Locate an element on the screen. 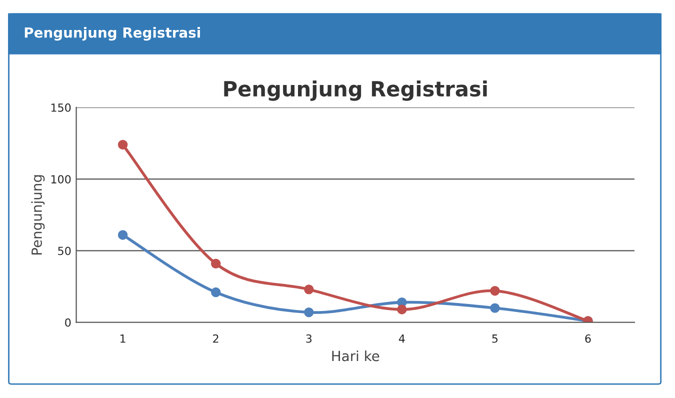 Image resolution: width=675 pixels, height=398 pixels. x-tick-label: 3 is located at coordinates (309, 338).